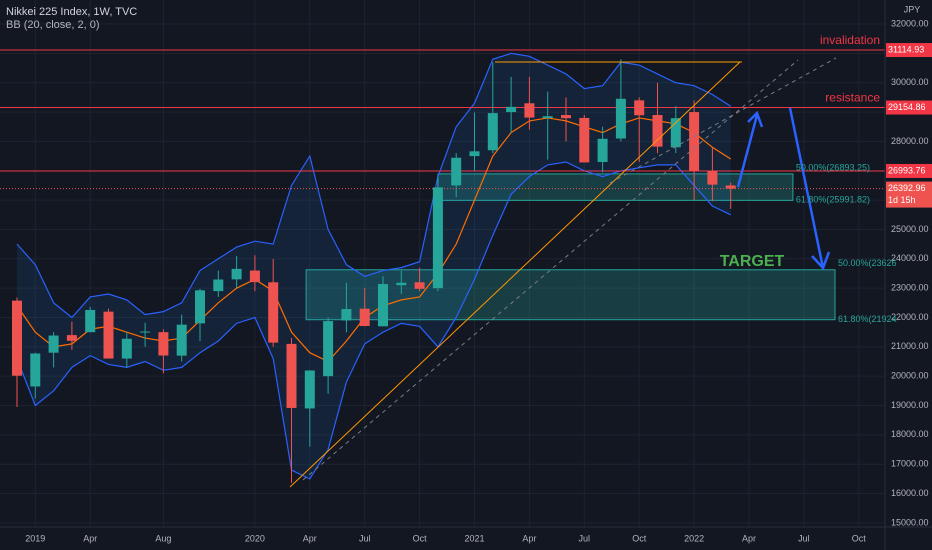 This screenshot has width=932, height=550. I want to click on y-tick-label: 24000.00, so click(910, 258).